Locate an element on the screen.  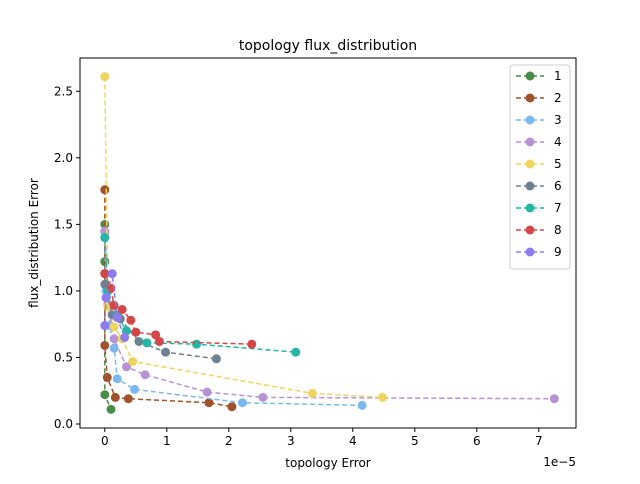
legend-label-3: 3 is located at coordinates (558, 120).